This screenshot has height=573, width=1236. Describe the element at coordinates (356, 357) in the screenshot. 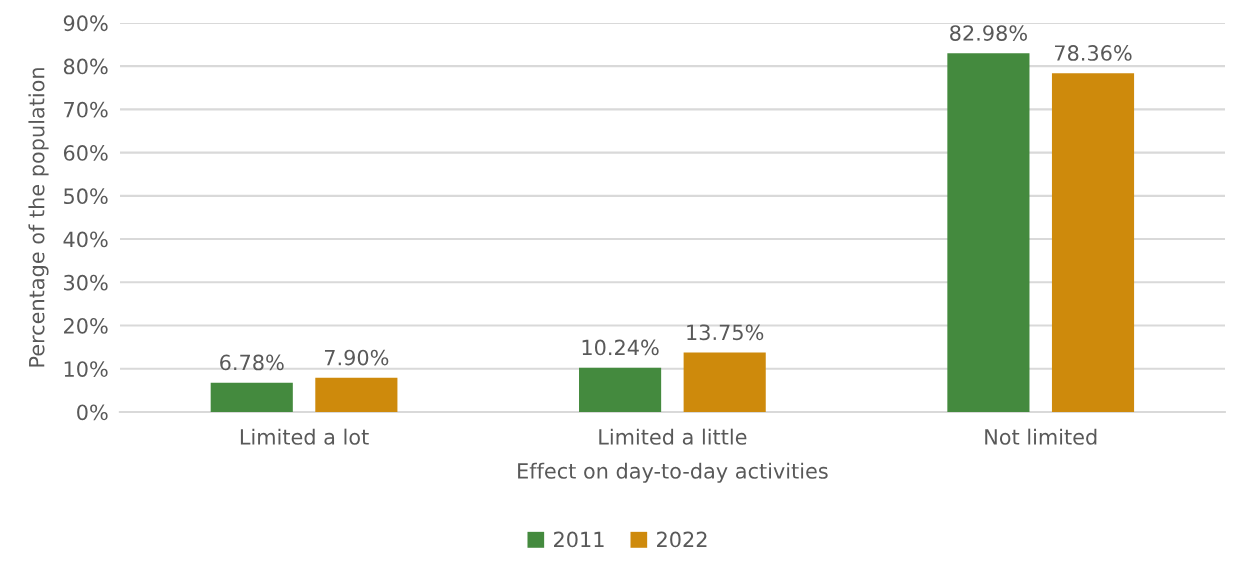

I see `data-label: 7.90%` at that location.